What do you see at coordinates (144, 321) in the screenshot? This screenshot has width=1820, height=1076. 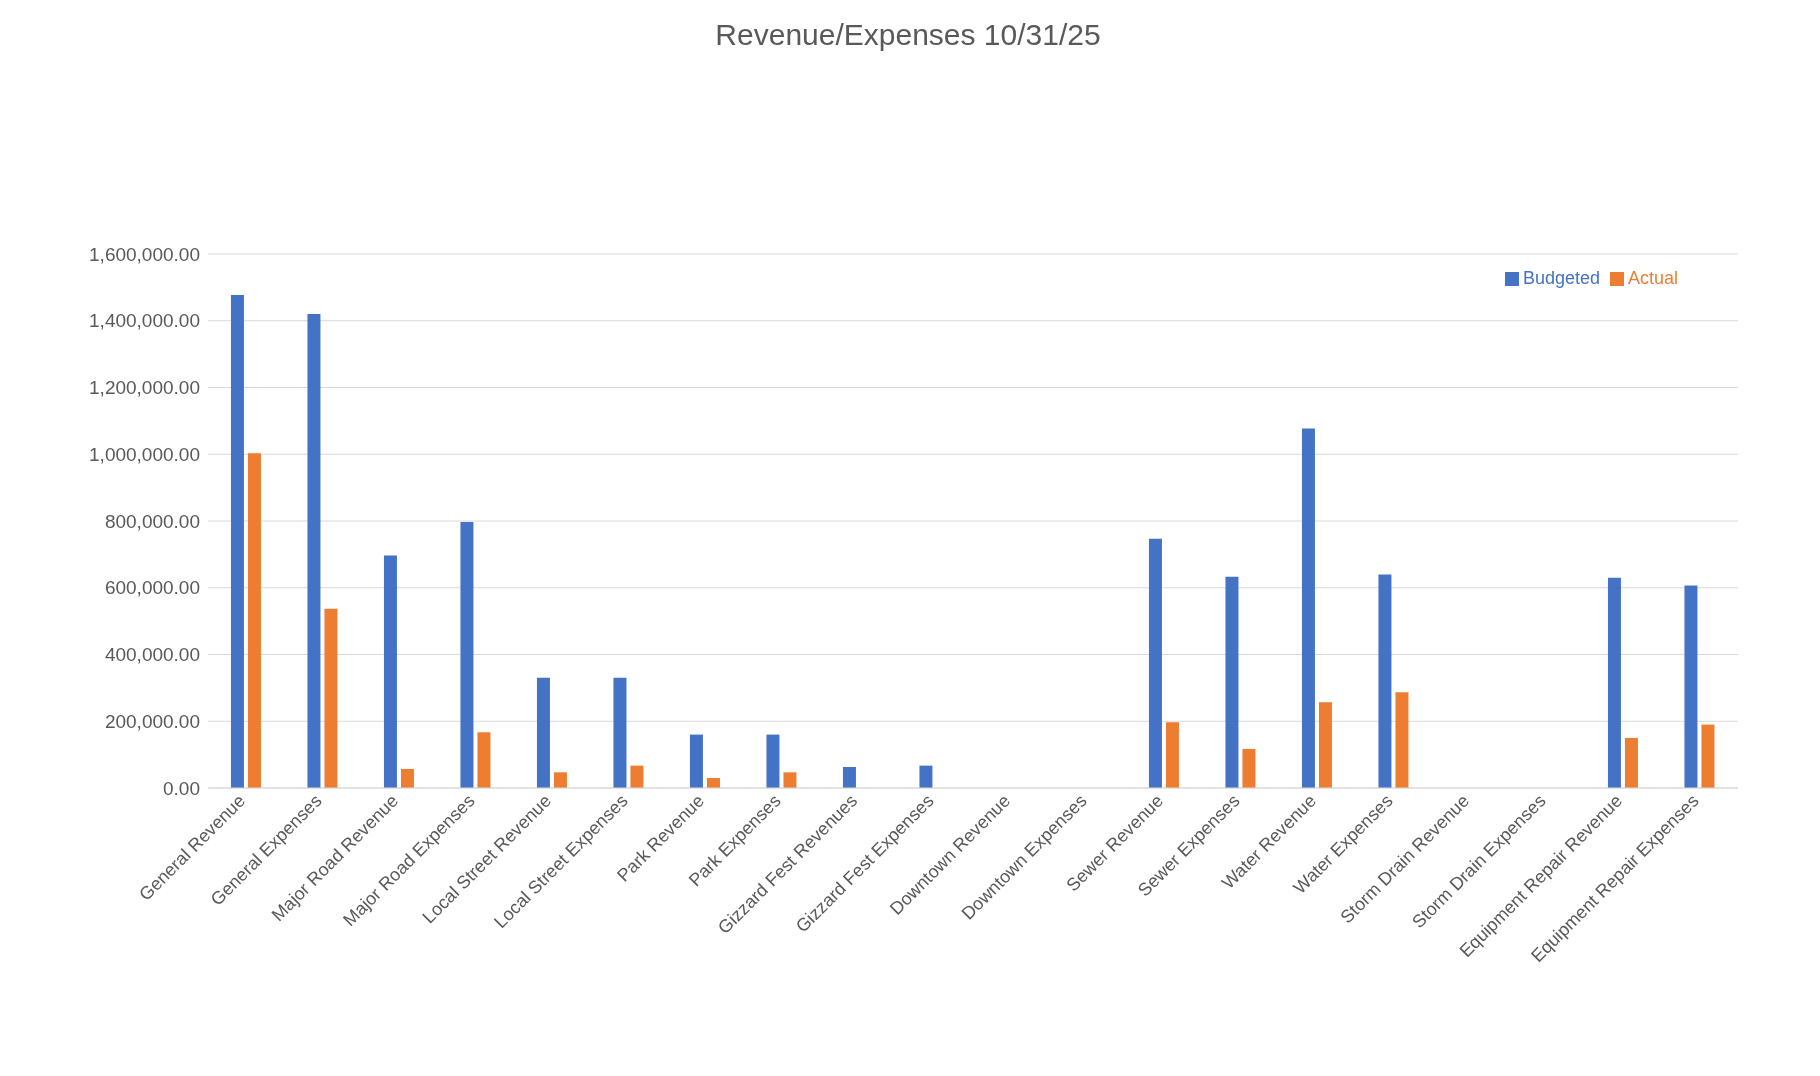 I see `y-tick-label: 1,400,000.00` at bounding box center [144, 321].